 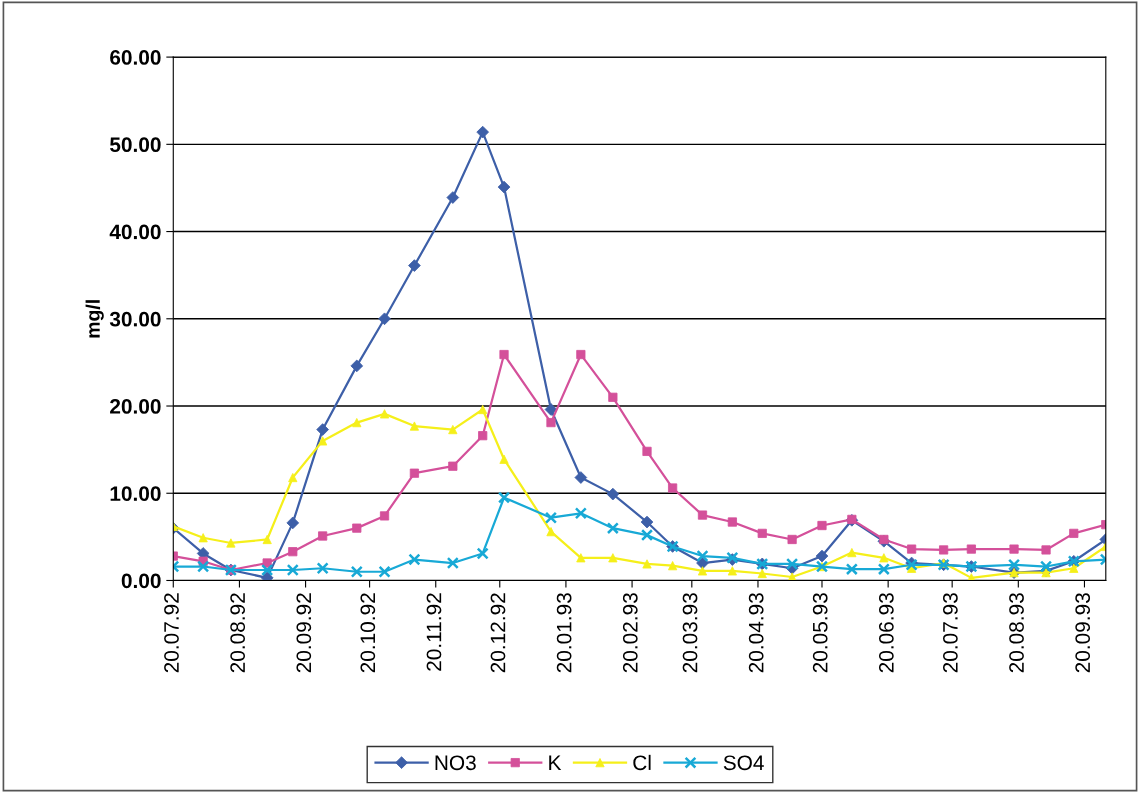 I want to click on x-tick-label: 20.03.93, so click(x=690, y=633).